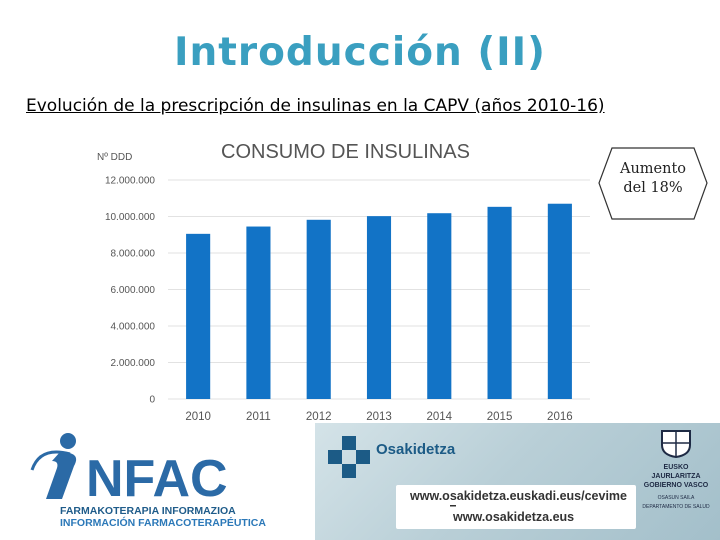 This screenshot has width=720, height=540. Describe the element at coordinates (163, 521) in the screenshot. I see `infac-tagline-2: INFORMACIÓN FARMACOTERAPÉUTICA` at that location.